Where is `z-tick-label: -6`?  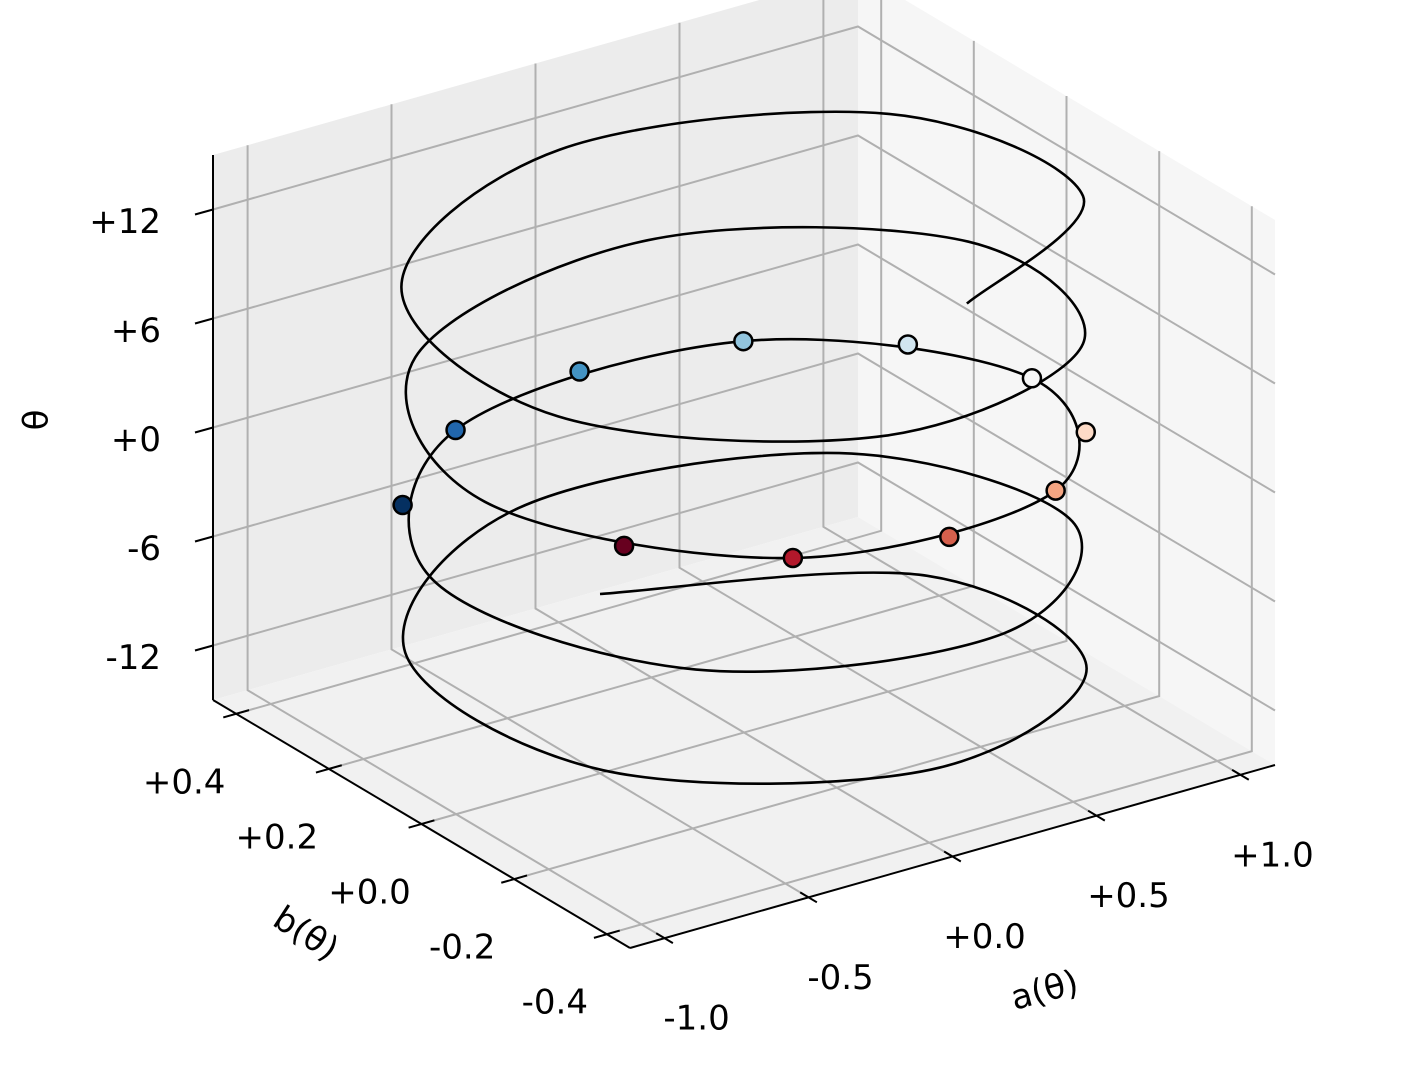
z-tick-label: -6 is located at coordinates (144, 549).